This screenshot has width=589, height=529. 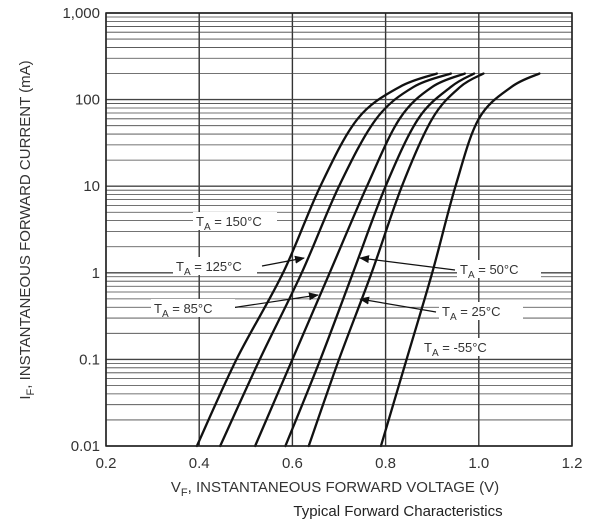 What do you see at coordinates (478, 463) in the screenshot?
I see `x-tick-label: 1.0` at bounding box center [478, 463].